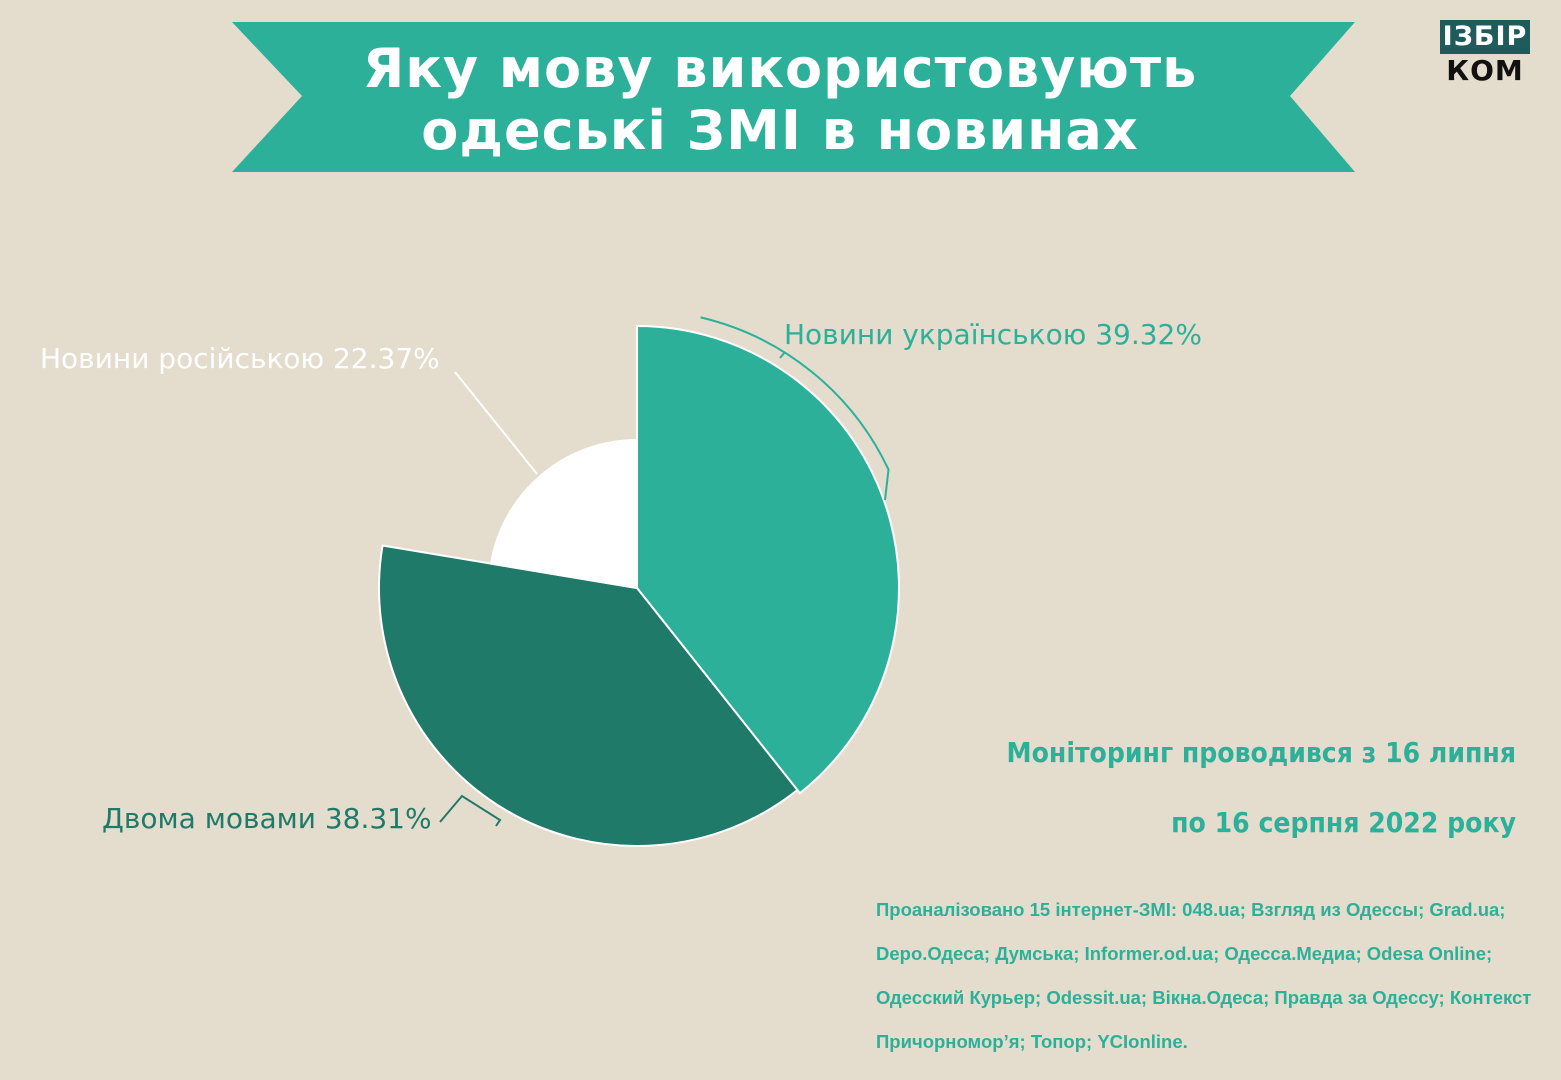 This screenshot has height=1080, width=1561. What do you see at coordinates (780, 130) in the screenshot?
I see `title-line-2: одеські ЗМІ в новинах` at bounding box center [780, 130].